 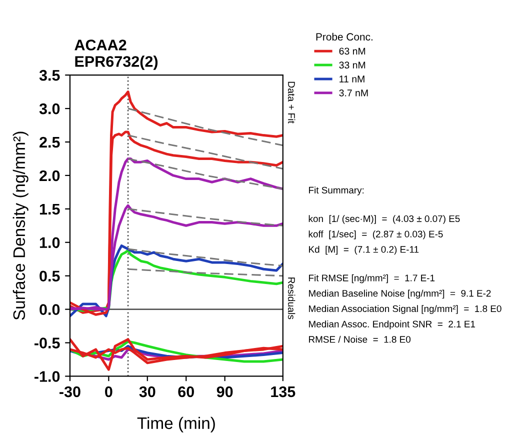 What do you see at coordinates (384, 219) in the screenshot?
I see `text: kon [1/ (sec·M)] = (4.03 ± 0.07) E5` at bounding box center [384, 219].